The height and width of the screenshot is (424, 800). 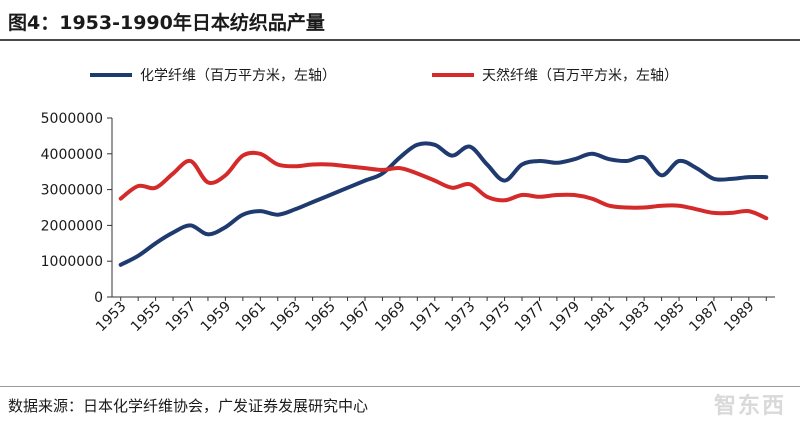 I want to click on legend-label-2: 天然纤维（百万平方米，左轴）, so click(x=580, y=75).